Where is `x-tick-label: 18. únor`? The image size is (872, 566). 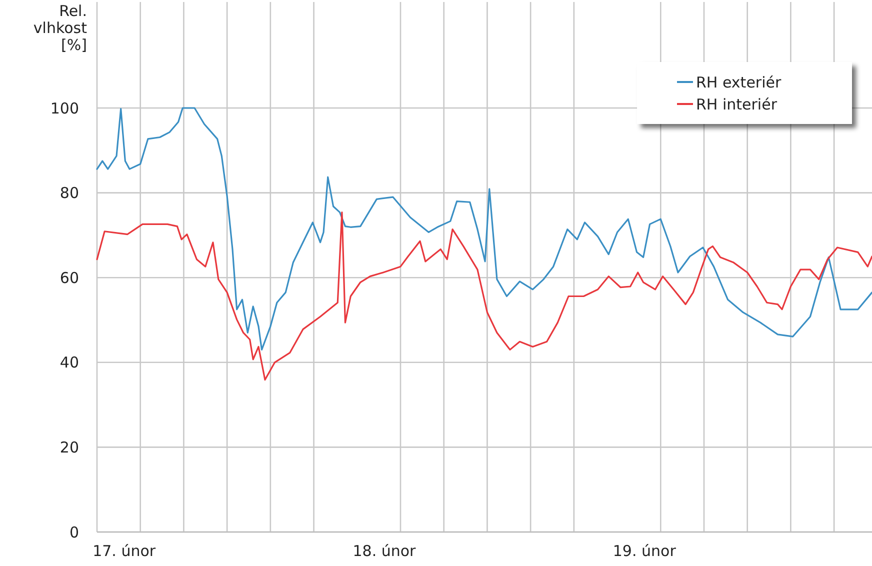 x-tick-label: 18. únor is located at coordinates (384, 551).